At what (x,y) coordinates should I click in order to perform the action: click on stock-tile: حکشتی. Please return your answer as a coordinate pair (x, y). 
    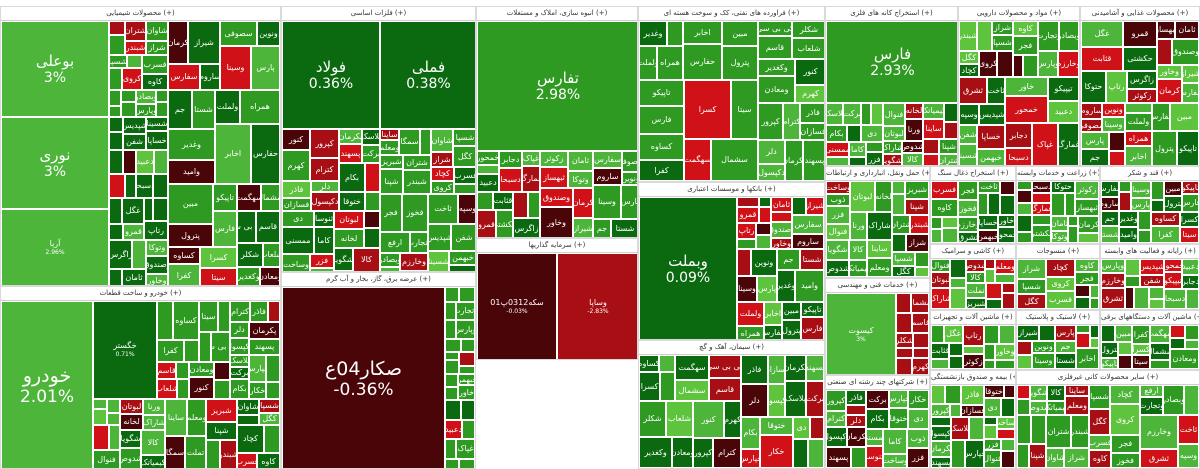
    Looking at the image, I should click on (504, 223).